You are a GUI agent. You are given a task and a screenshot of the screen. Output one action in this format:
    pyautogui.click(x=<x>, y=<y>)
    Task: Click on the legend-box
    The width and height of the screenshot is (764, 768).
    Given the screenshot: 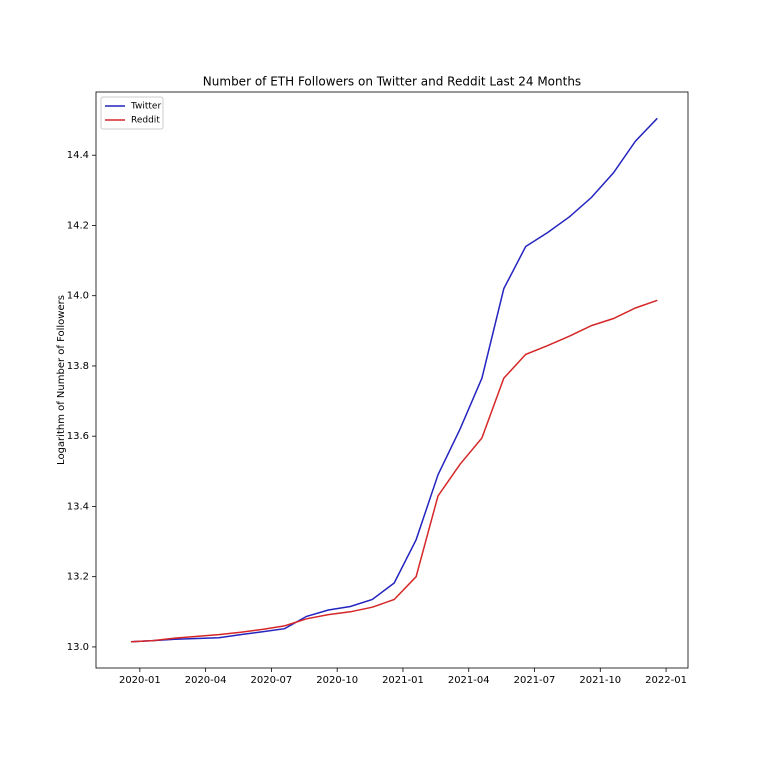 What is the action you would take?
    pyautogui.click(x=132, y=113)
    